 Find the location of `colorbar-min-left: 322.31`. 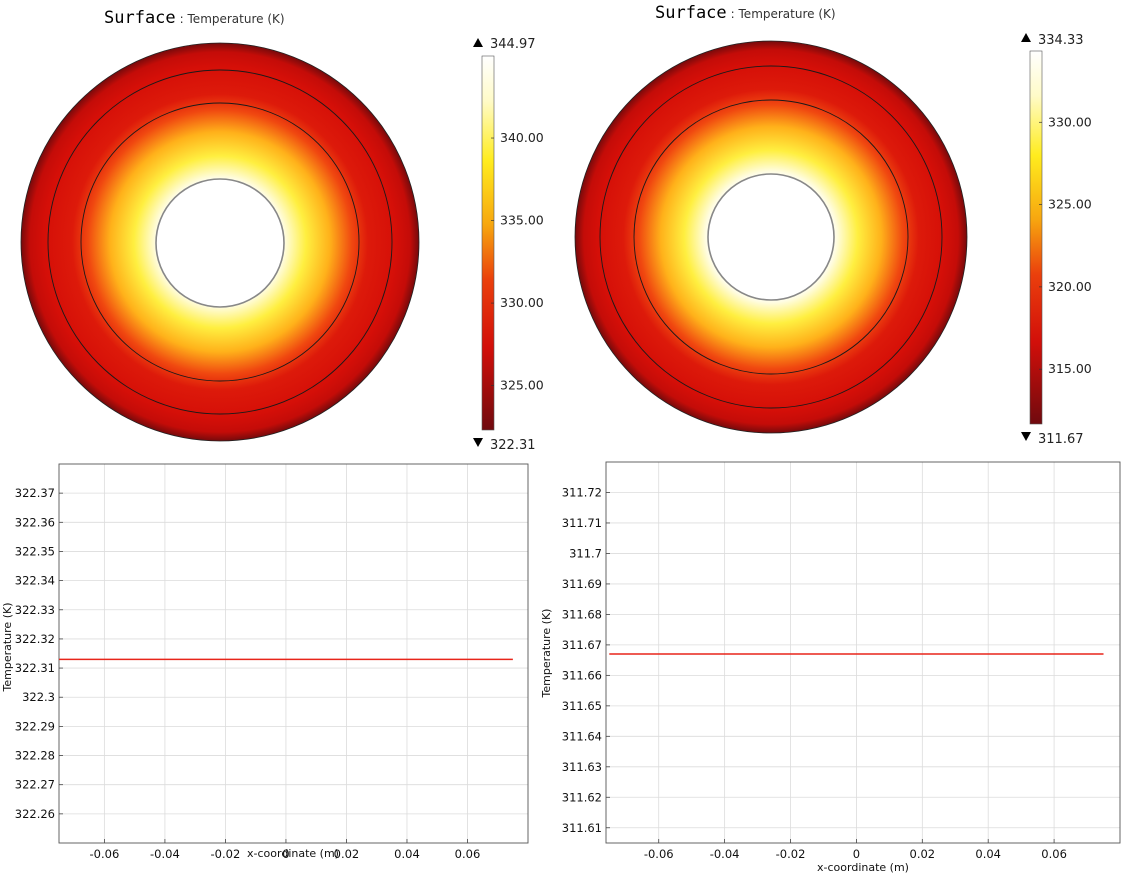

colorbar-min-left: 322.31 is located at coordinates (513, 445).